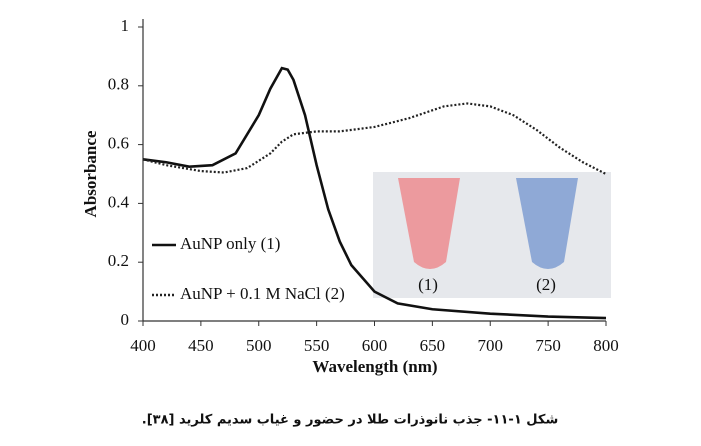 This screenshot has height=446, width=701. What do you see at coordinates (262, 293) in the screenshot?
I see `legend-label: AuNP + 0.1 M NaCl (2)` at bounding box center [262, 293].